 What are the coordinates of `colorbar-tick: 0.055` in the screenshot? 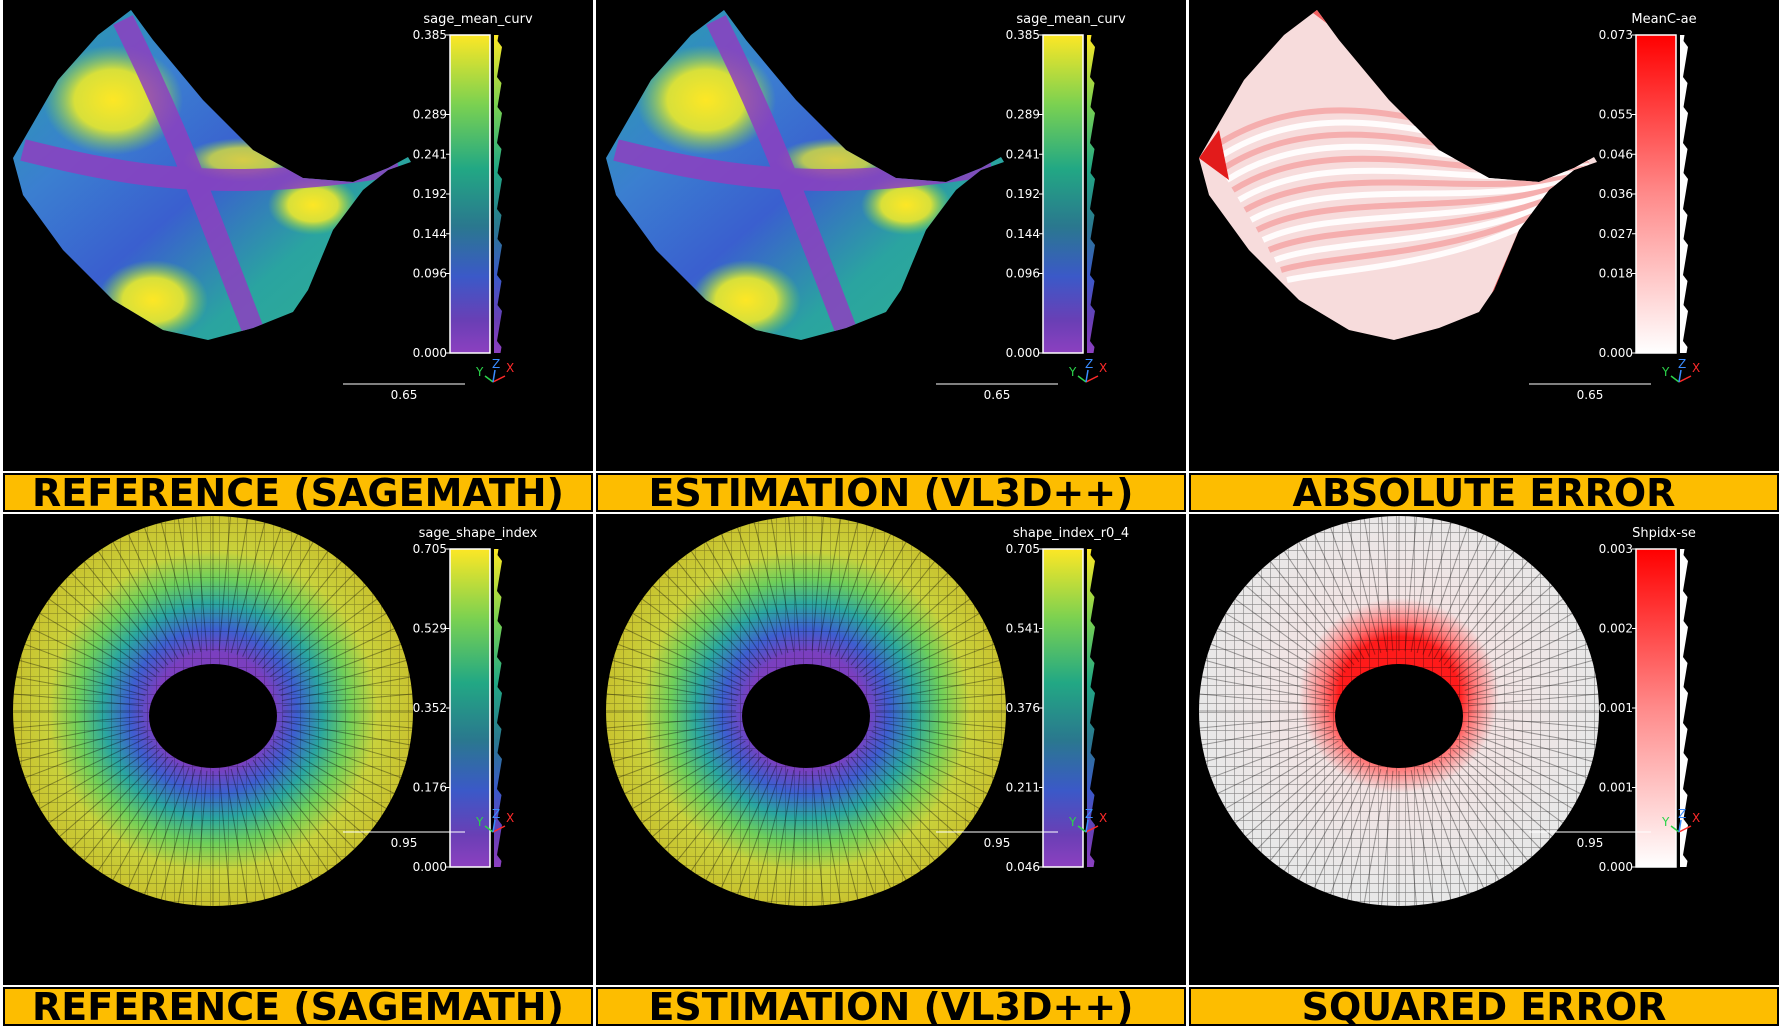 It's located at (1616, 115).